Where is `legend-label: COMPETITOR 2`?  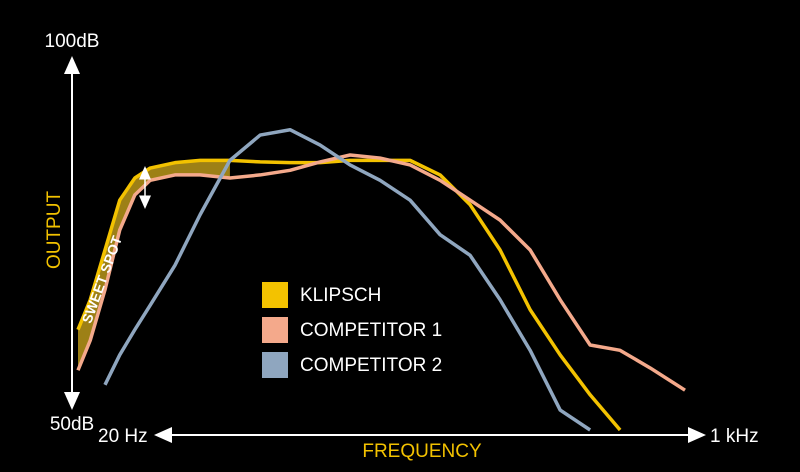 legend-label: COMPETITOR 2 is located at coordinates (371, 365).